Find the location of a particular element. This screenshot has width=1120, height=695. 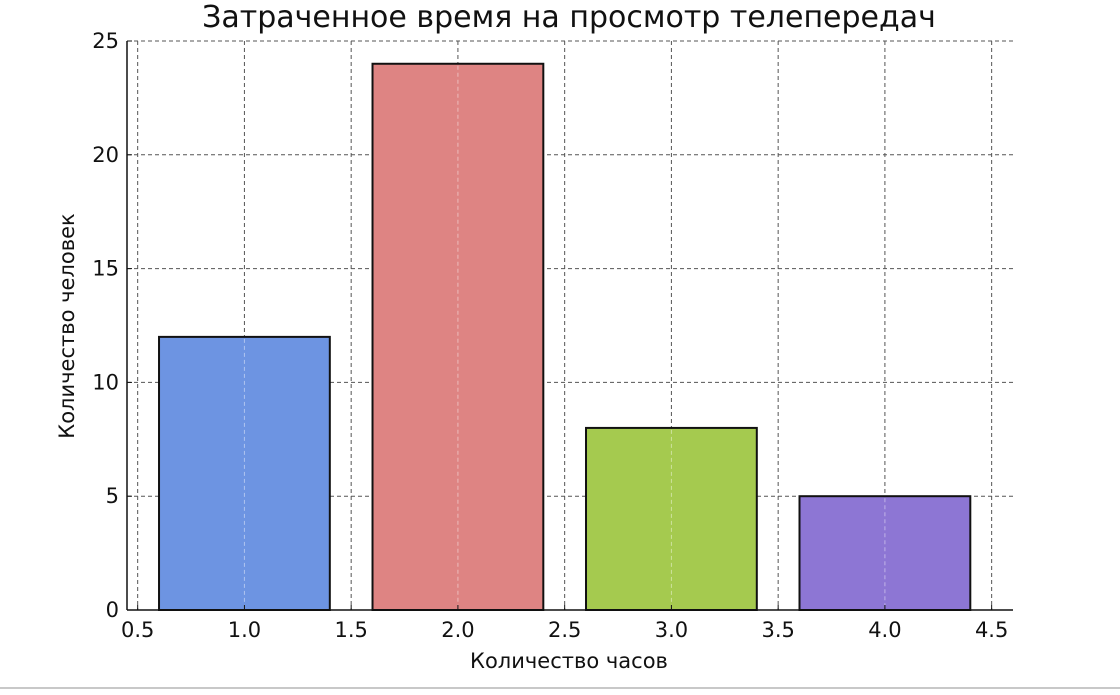

y-axis-label: Количество человек is located at coordinates (67, 325).